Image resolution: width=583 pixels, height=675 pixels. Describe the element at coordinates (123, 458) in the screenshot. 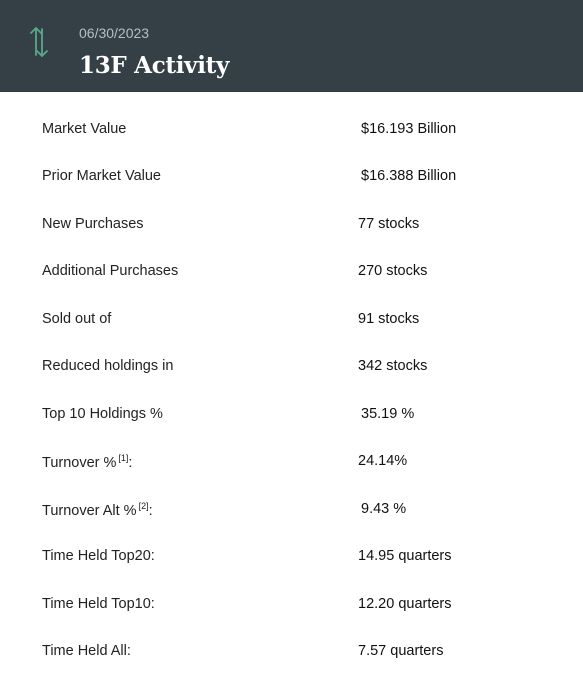

I see `footnote-link: [1]` at that location.